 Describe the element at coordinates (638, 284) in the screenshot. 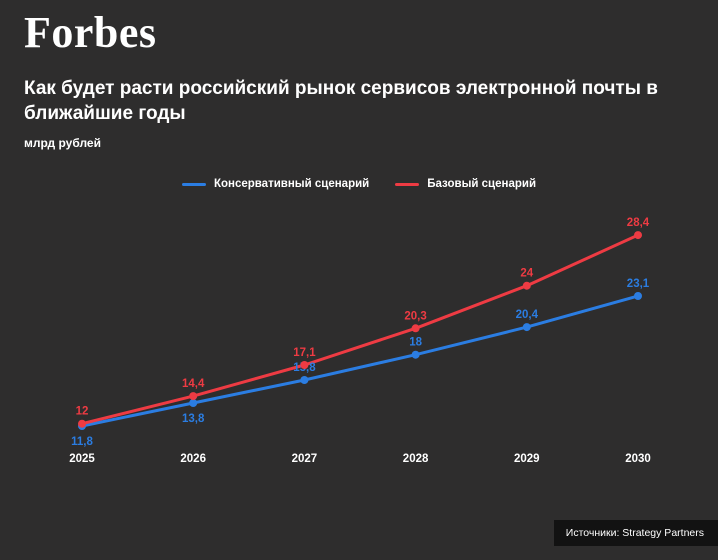

I see `data-label: 23,1` at that location.